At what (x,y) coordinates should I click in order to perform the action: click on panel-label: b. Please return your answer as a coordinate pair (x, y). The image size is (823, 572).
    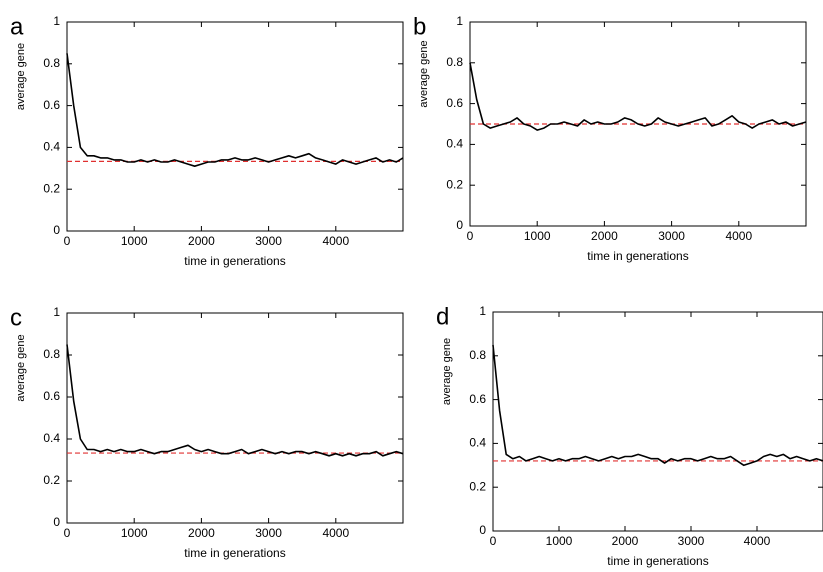
    Looking at the image, I should click on (419, 26).